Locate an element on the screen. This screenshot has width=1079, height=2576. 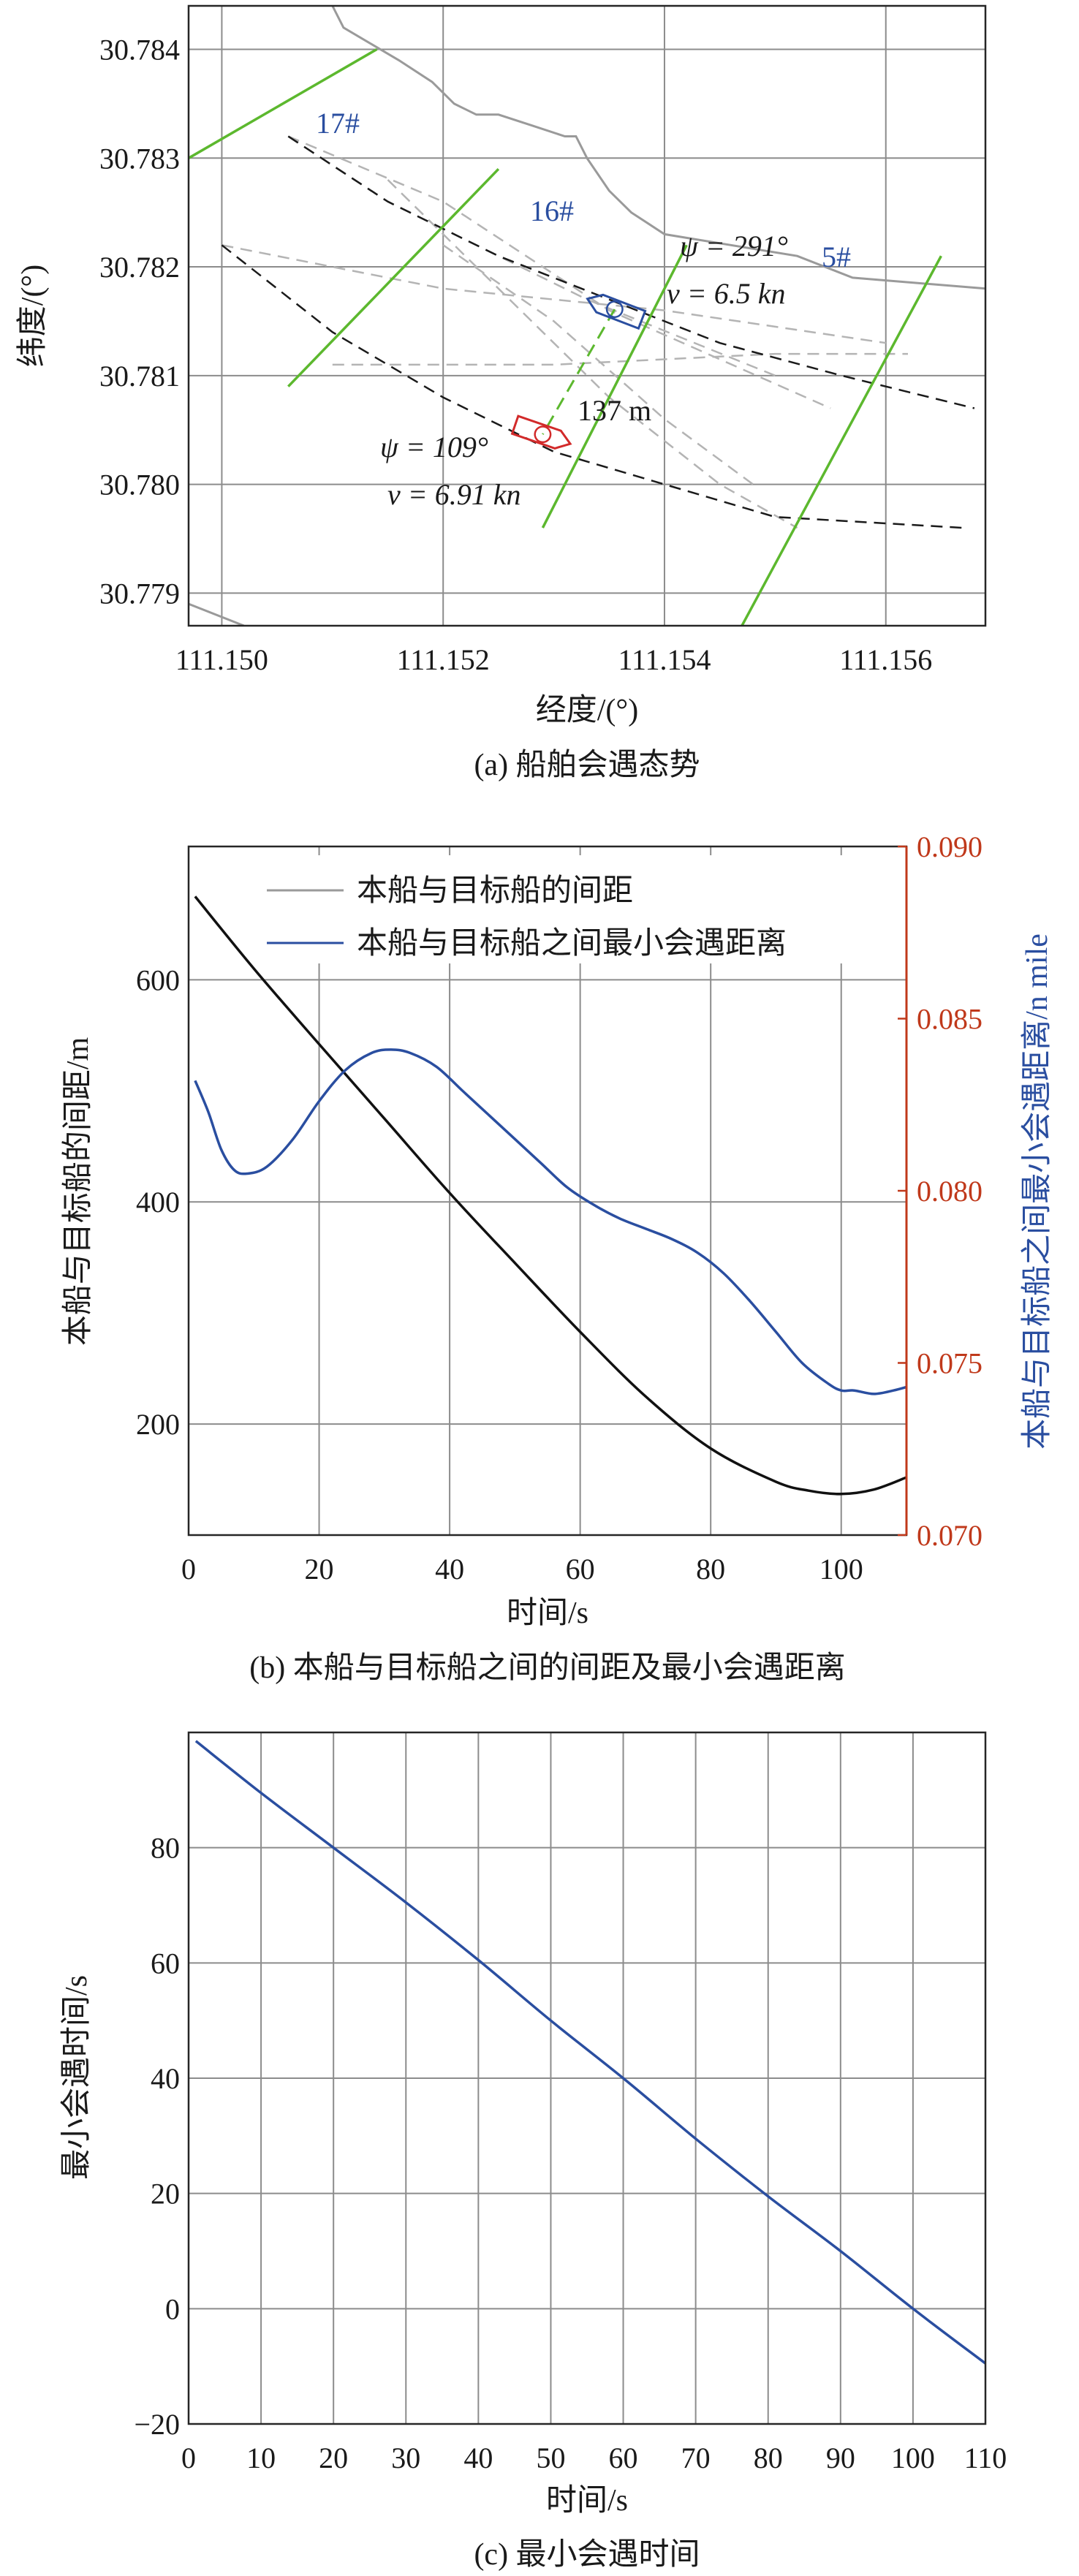
ship2-heading-annotation: ψ = 109° is located at coordinates (434, 447).